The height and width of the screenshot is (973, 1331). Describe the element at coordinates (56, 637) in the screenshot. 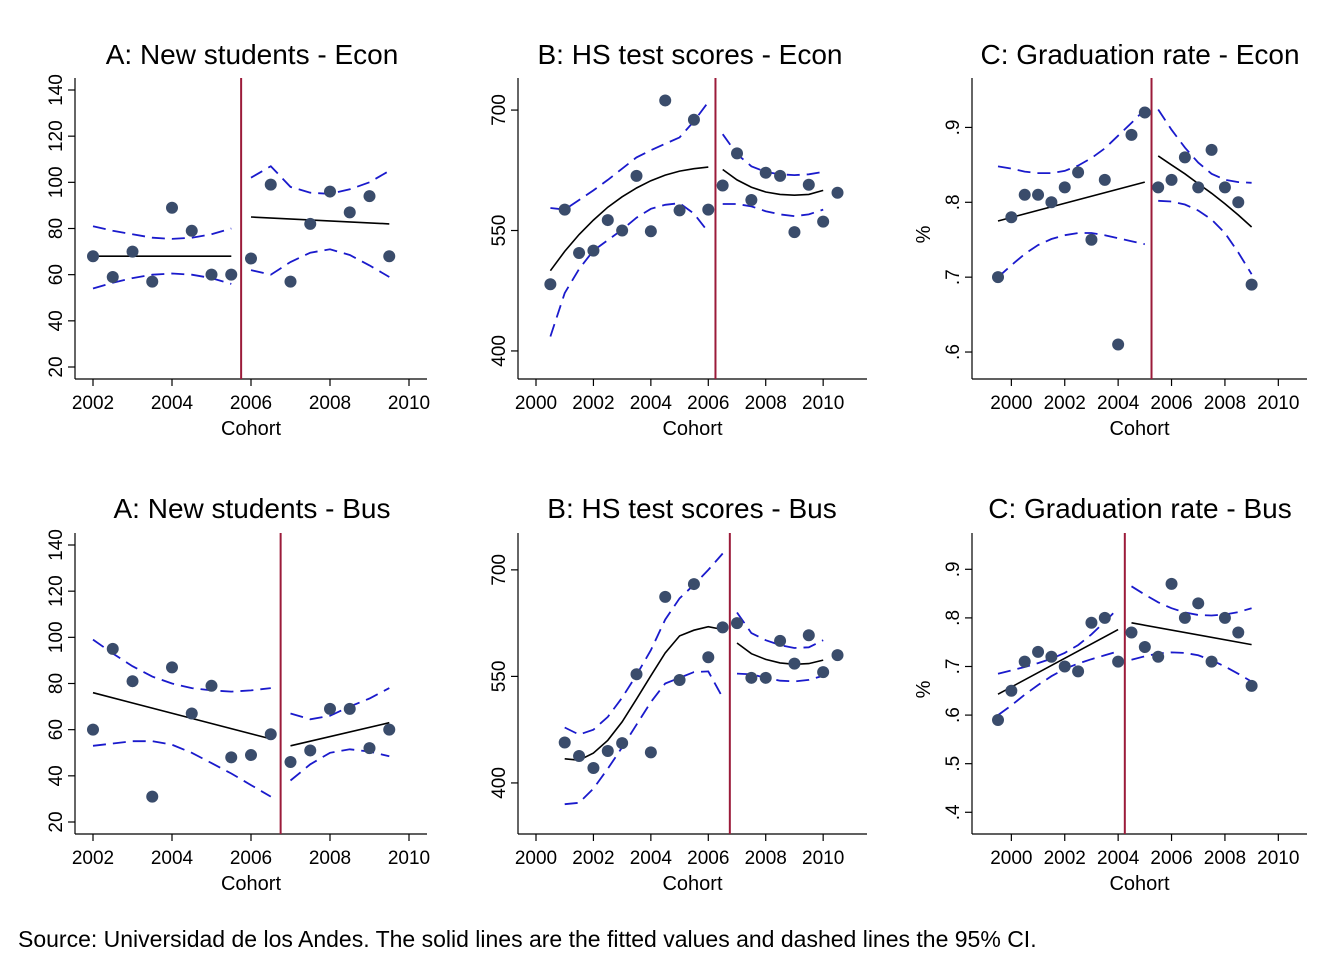

I see `y-tick-label: 100` at that location.